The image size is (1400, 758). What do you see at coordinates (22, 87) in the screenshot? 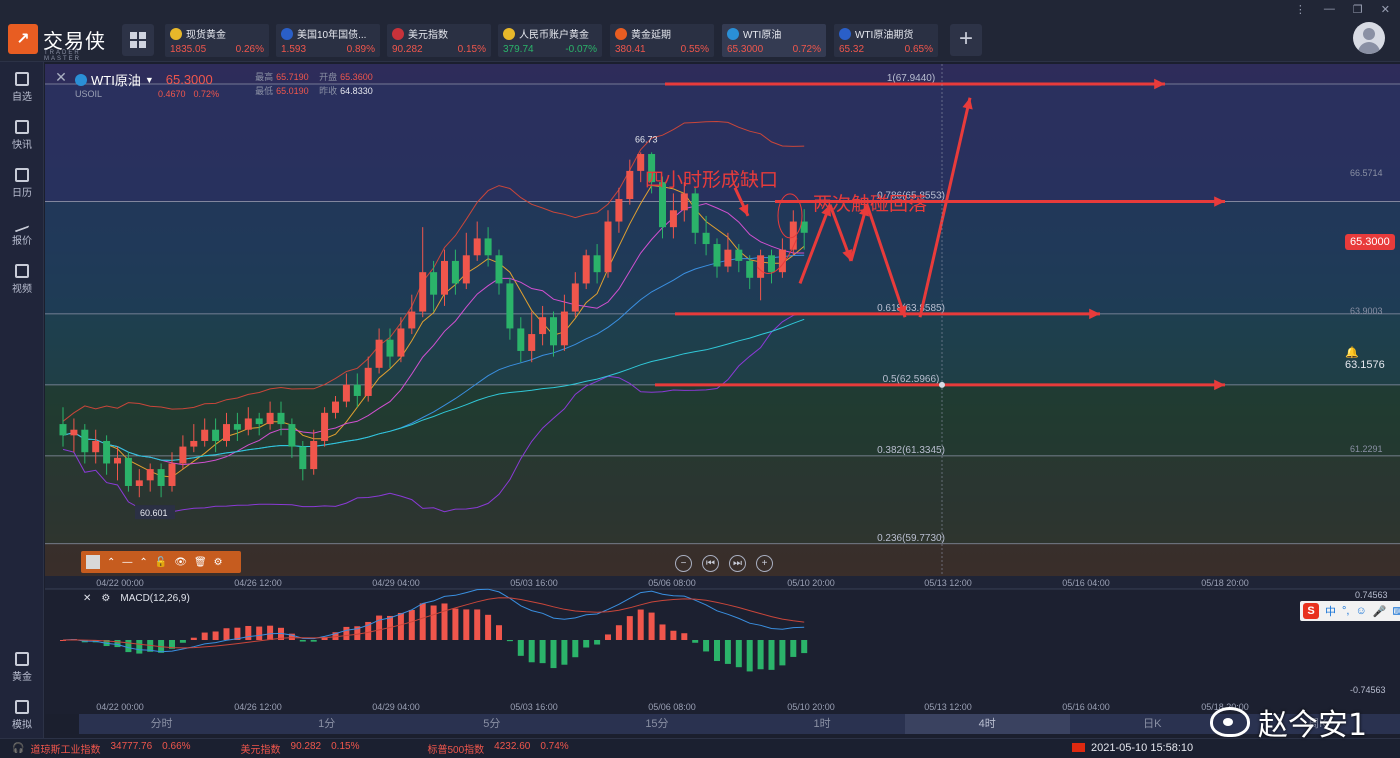
I see `sidebar-item-watchlist: 自选` at bounding box center [22, 87].